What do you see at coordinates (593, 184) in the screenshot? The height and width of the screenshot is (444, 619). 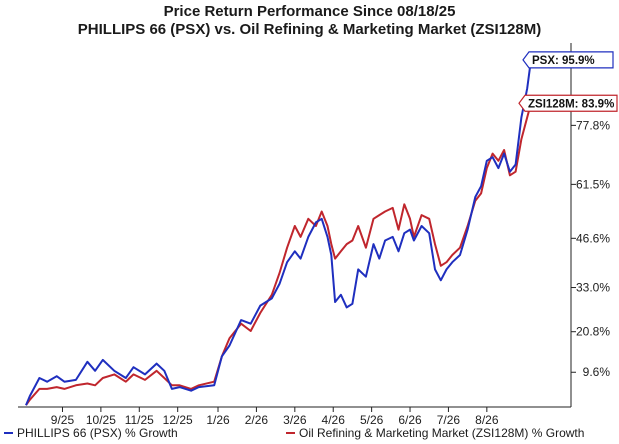 I see `y-tick-label: 61.5%` at bounding box center [593, 184].